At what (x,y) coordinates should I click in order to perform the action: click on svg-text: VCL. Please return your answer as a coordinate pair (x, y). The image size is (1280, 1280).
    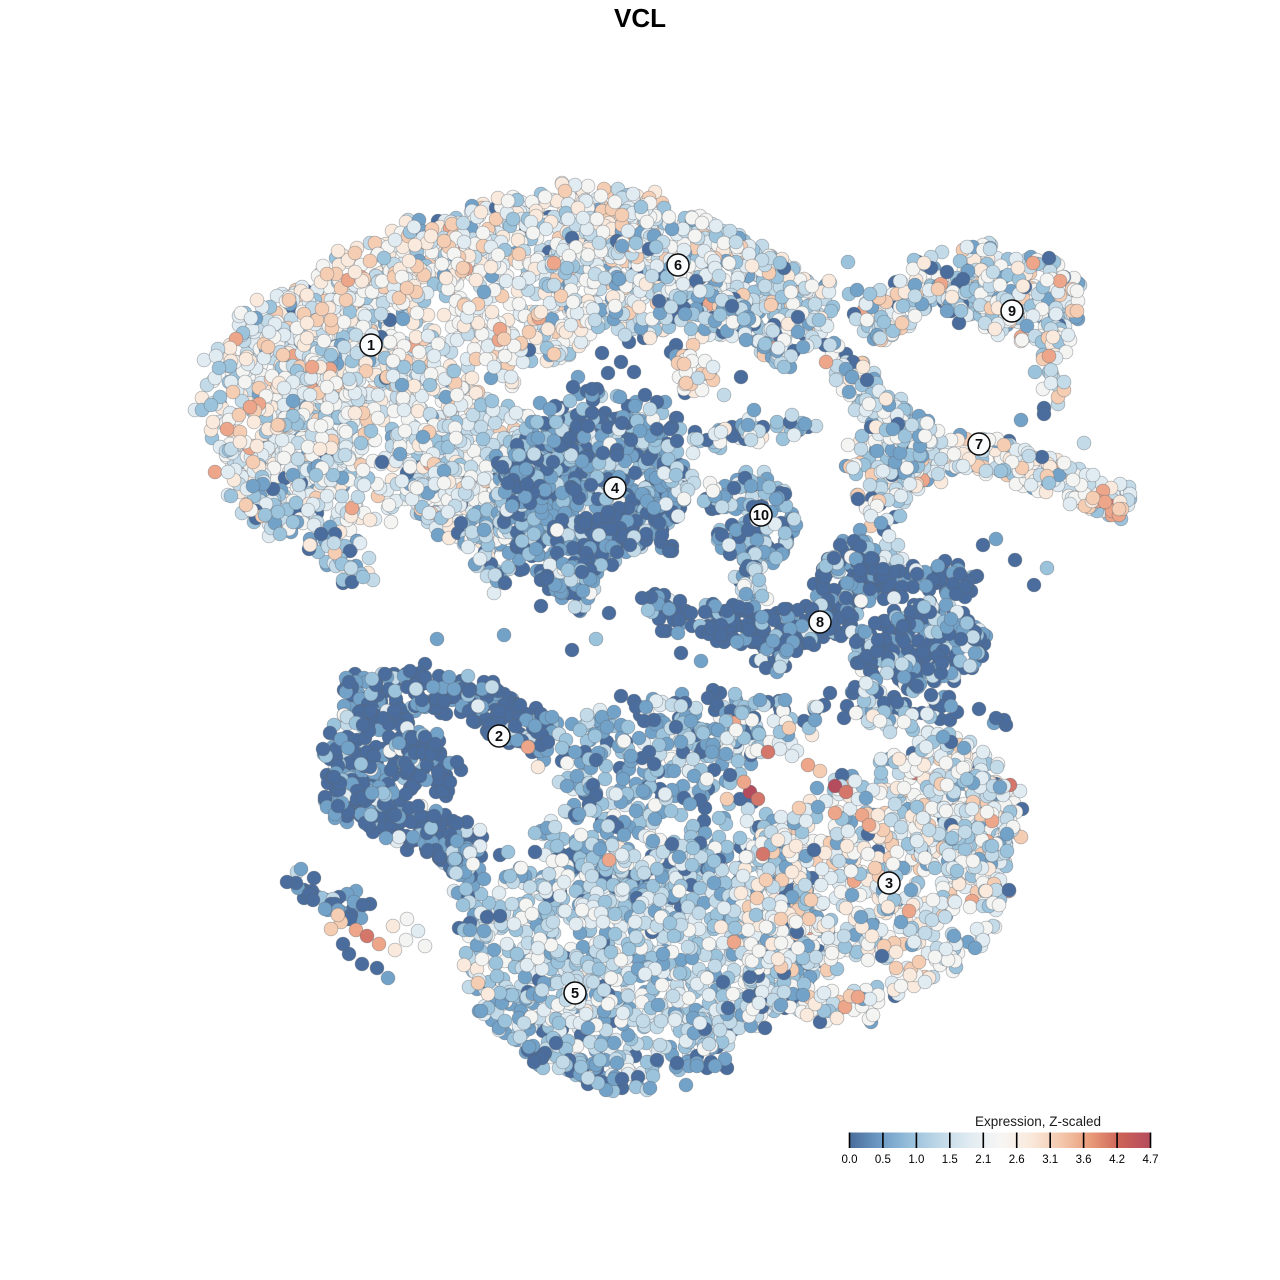
    Looking at the image, I should click on (640, 18).